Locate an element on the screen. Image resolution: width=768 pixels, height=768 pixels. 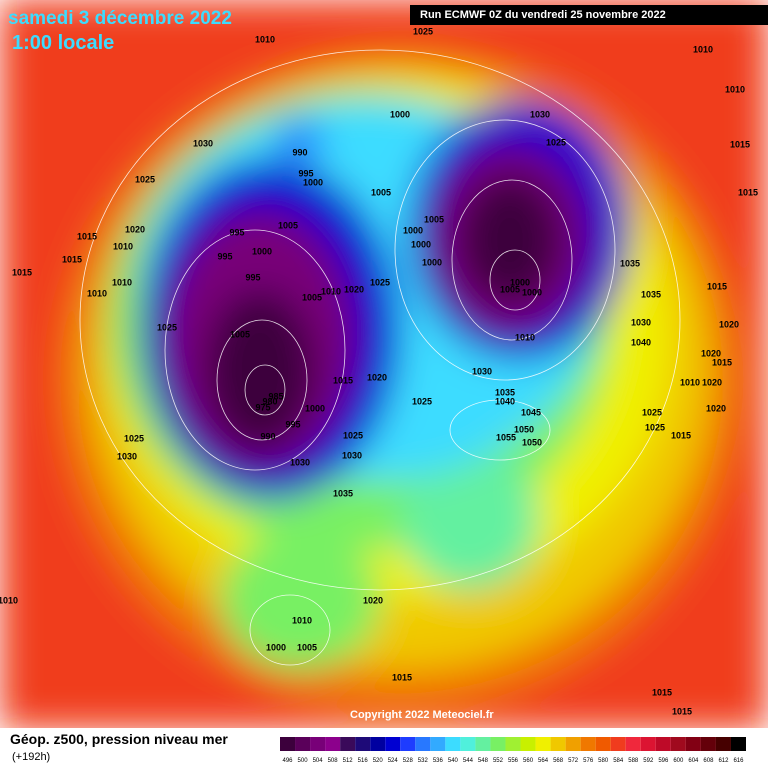
legend-label: 520 is located at coordinates (378, 761).